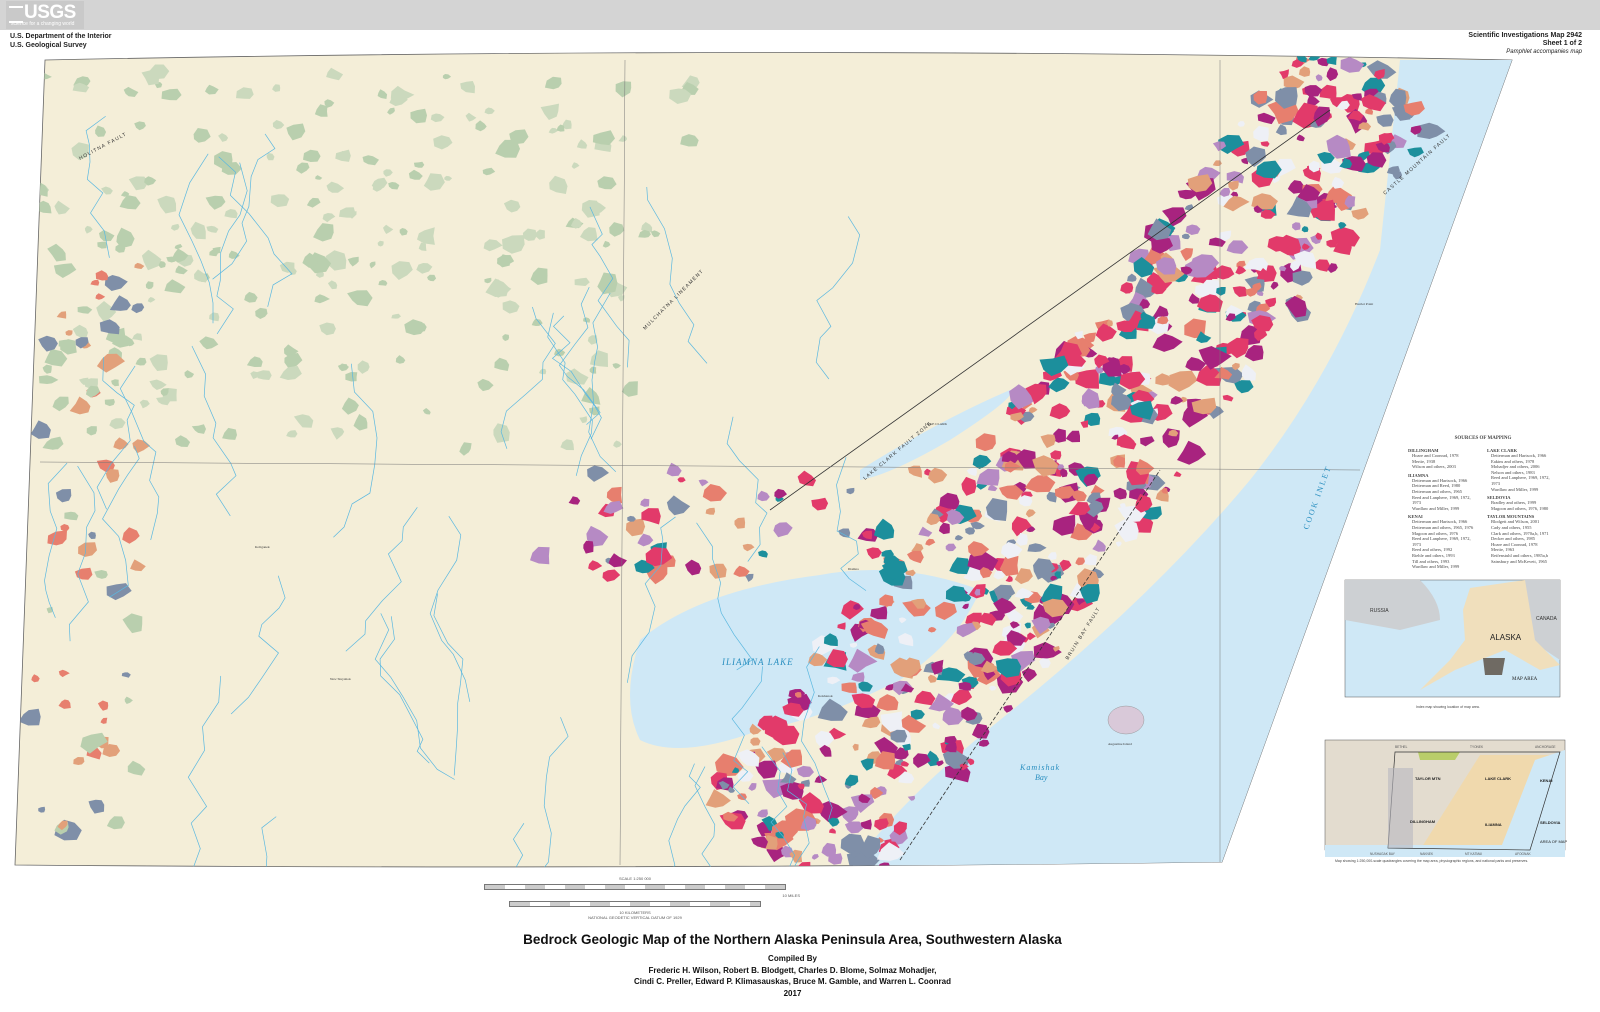 This screenshot has height=1012, width=1600. What do you see at coordinates (45, 15) in the screenshot?
I see `usgs-logo: USGS science for a changing world` at bounding box center [45, 15].